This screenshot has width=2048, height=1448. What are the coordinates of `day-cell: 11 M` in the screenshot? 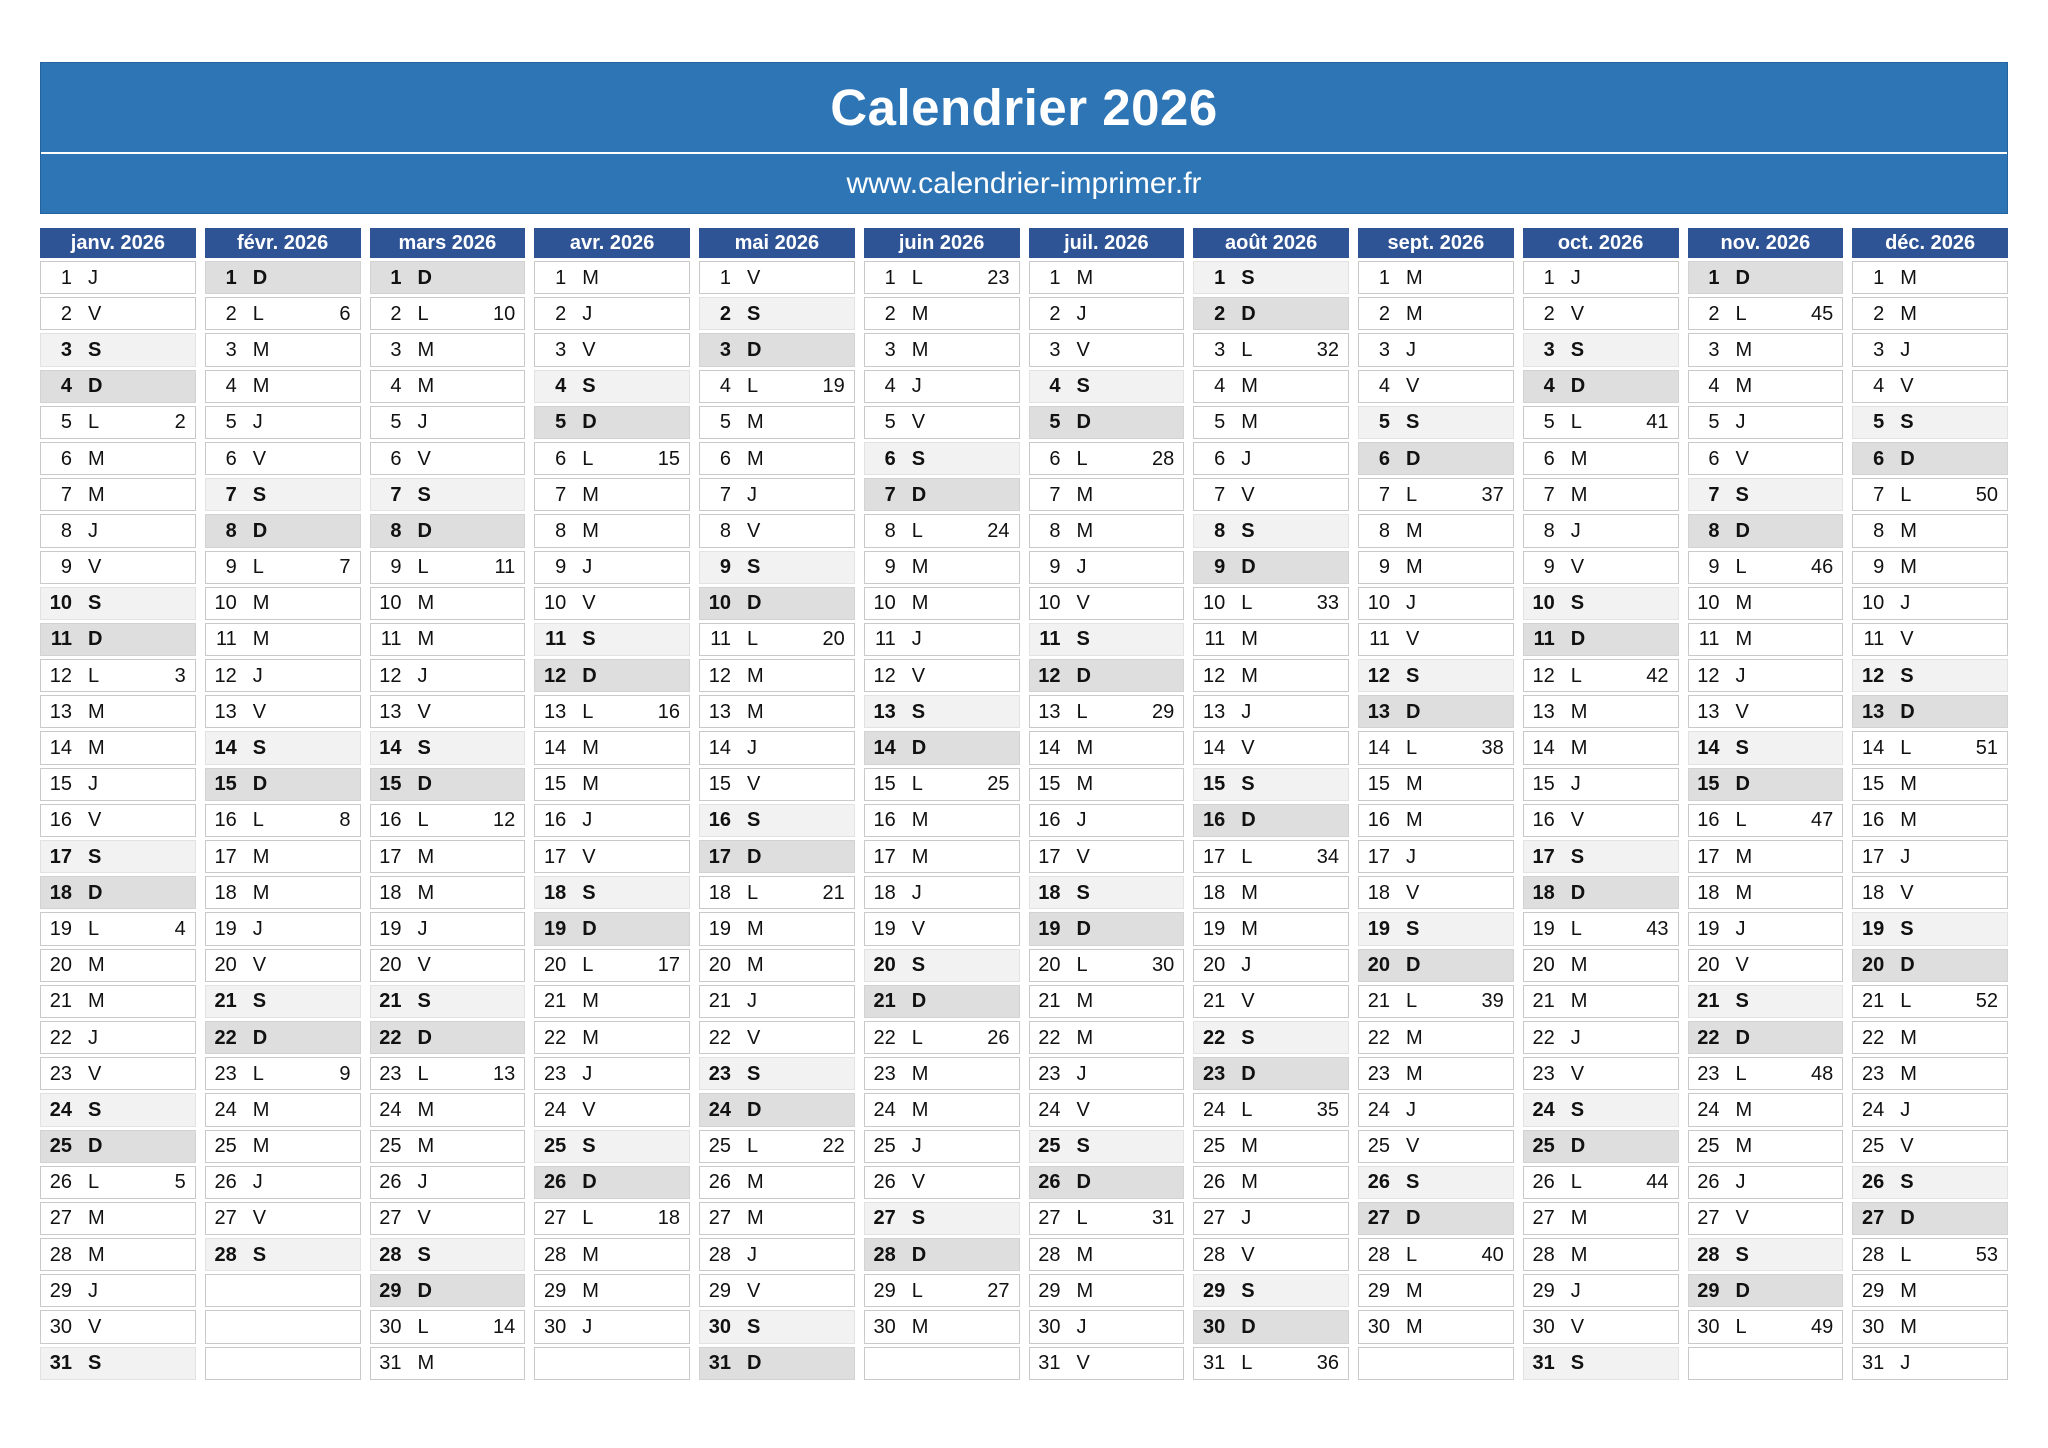 It's located at (282, 639).